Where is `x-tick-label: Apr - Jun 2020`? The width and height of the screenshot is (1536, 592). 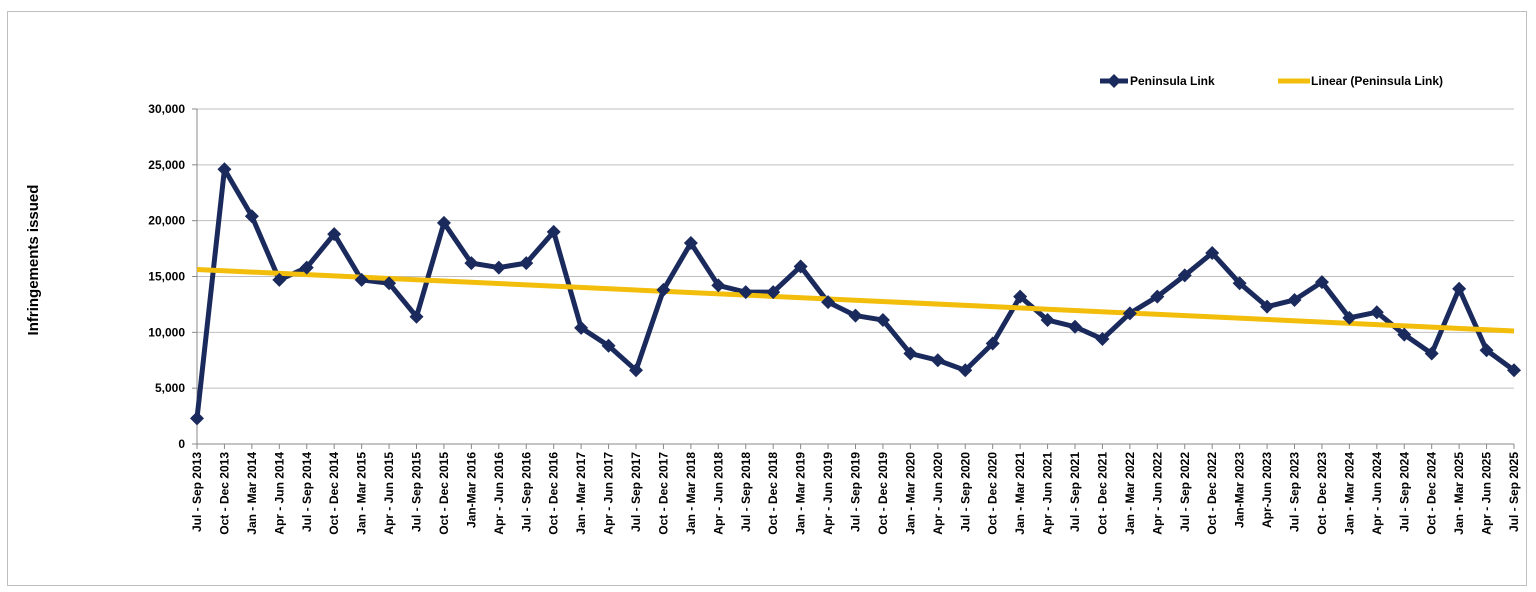 x-tick-label: Apr - Jun 2020 is located at coordinates (938, 493).